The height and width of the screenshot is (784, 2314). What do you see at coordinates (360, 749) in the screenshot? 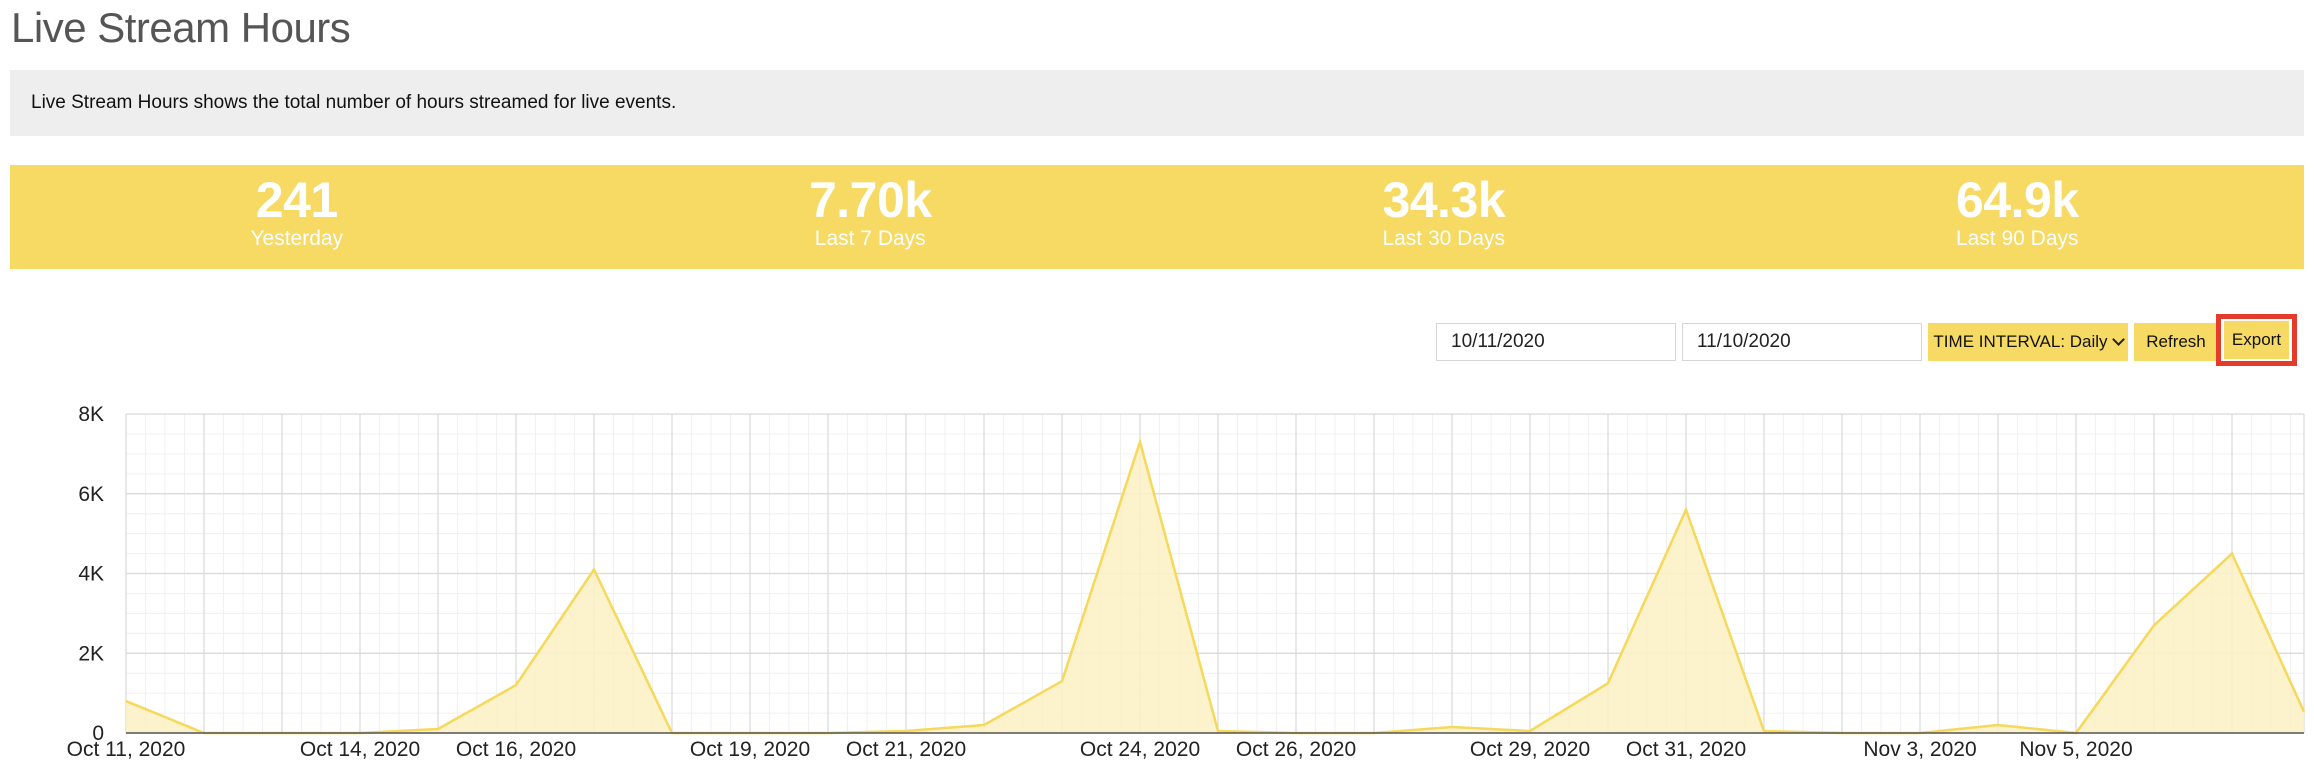
I see `x-tick-label: Oct 14, 2020` at bounding box center [360, 749].